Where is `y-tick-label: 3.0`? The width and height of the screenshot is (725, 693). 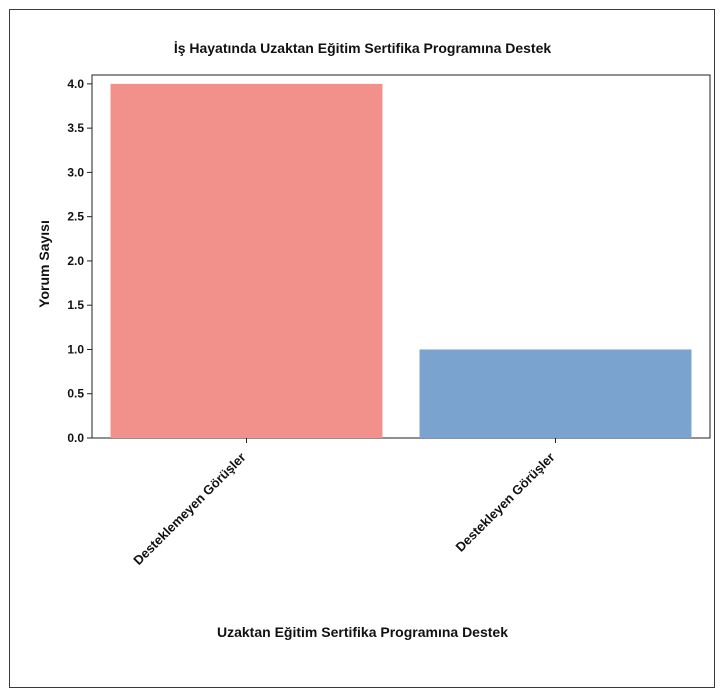 y-tick-label: 3.0 is located at coordinates (75, 172).